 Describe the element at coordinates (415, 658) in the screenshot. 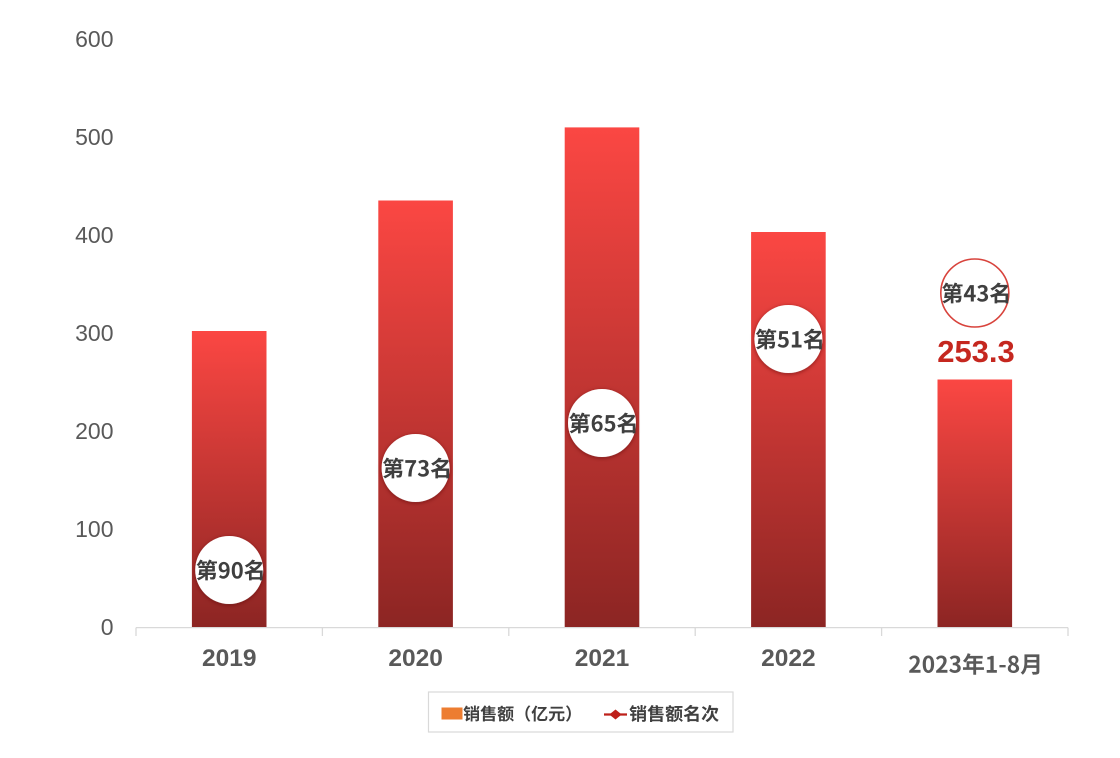

I see `svg-text: 2020` at that location.